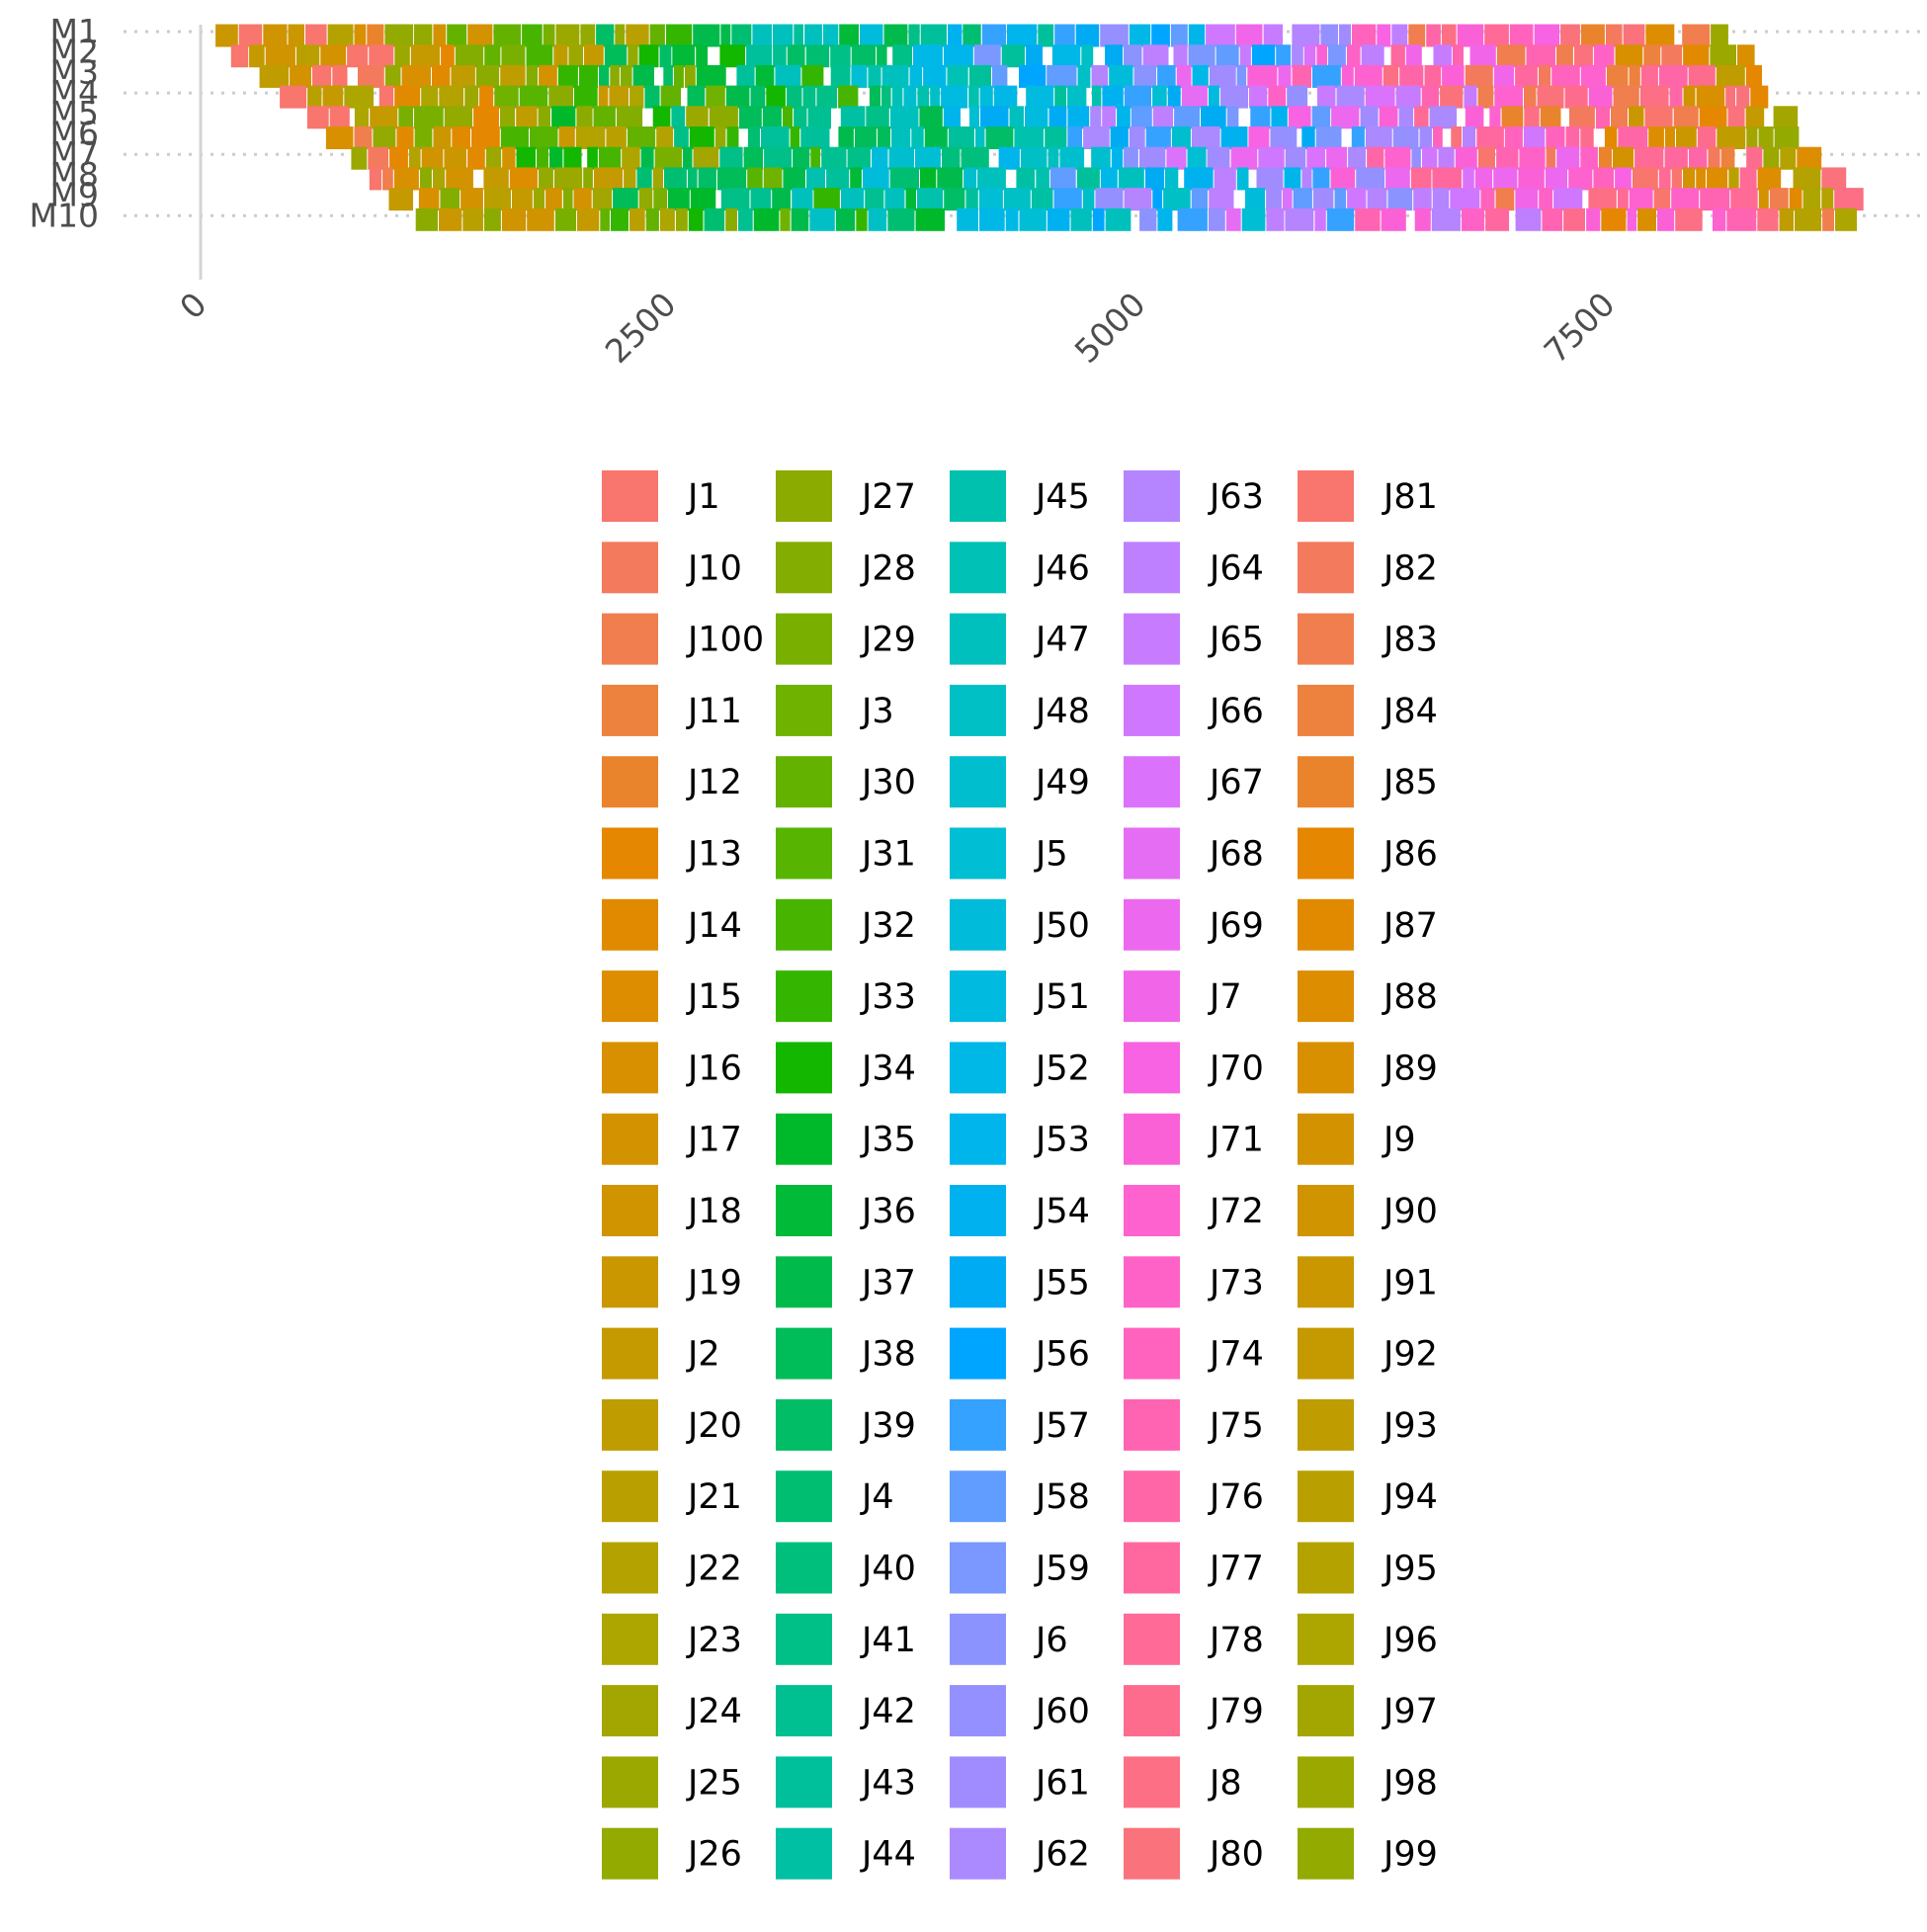  Describe the element at coordinates (804, 782) in the screenshot. I see `legend-swatch-J30` at that location.